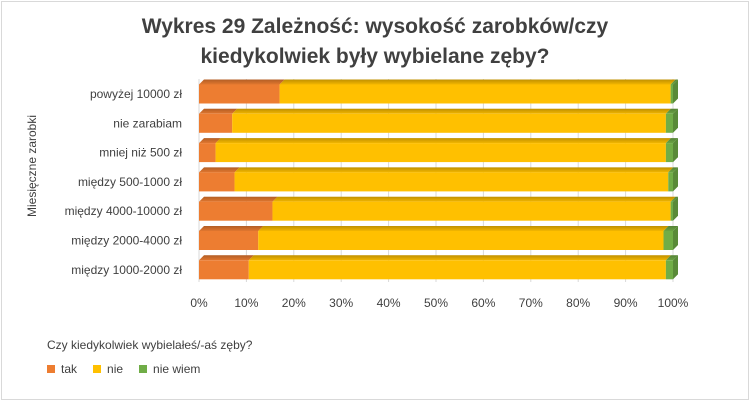 This screenshot has width=750, height=401. What do you see at coordinates (436, 303) in the screenshot?
I see `x-tick-label: 50%` at bounding box center [436, 303].